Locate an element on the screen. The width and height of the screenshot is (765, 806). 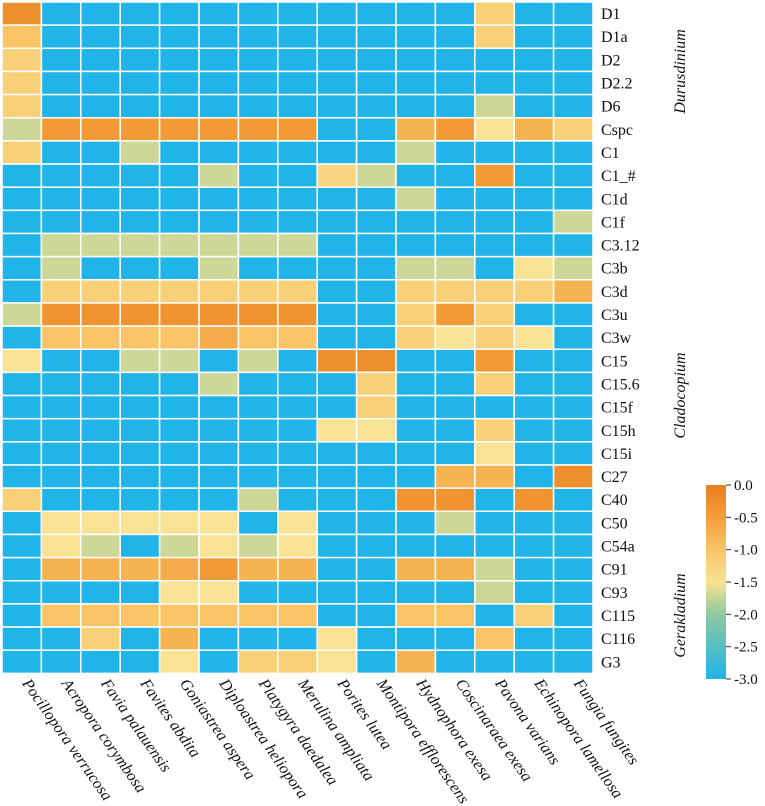
colorbar-tick-label: -1.5 is located at coordinates (746, 583).